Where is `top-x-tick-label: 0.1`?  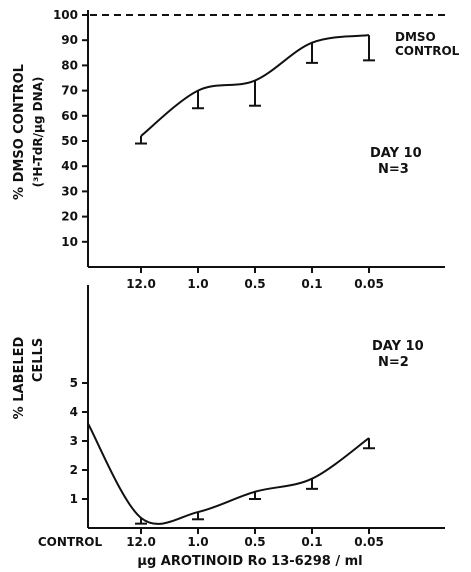 top-x-tick-label: 0.1 is located at coordinates (311, 284).